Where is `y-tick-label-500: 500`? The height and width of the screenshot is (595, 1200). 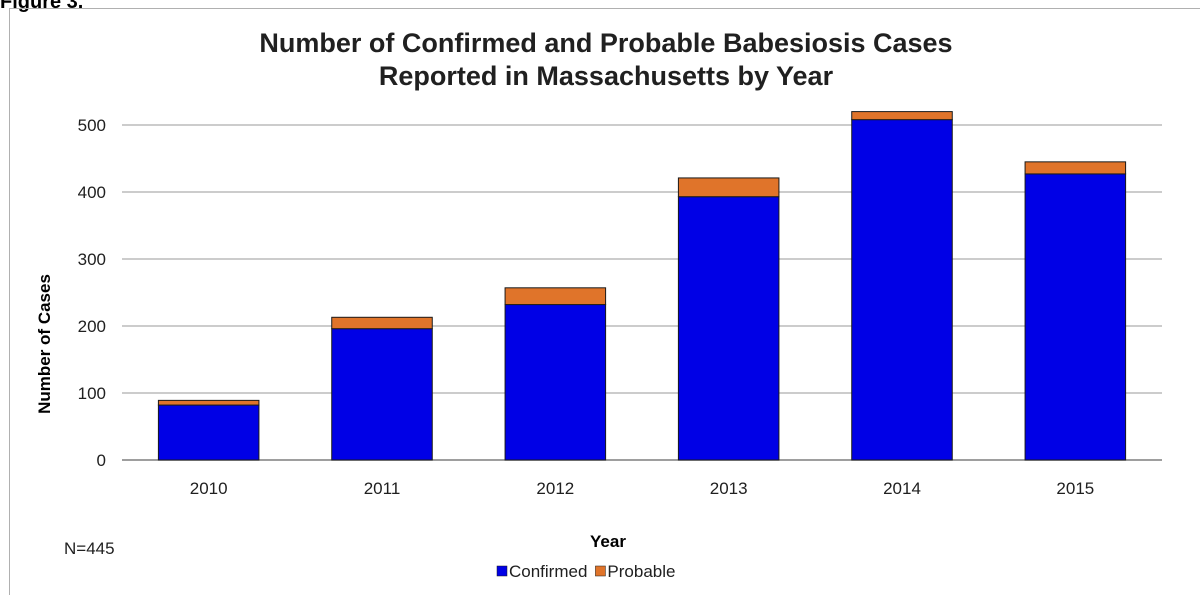
y-tick-label-500: 500 is located at coordinates (92, 125).